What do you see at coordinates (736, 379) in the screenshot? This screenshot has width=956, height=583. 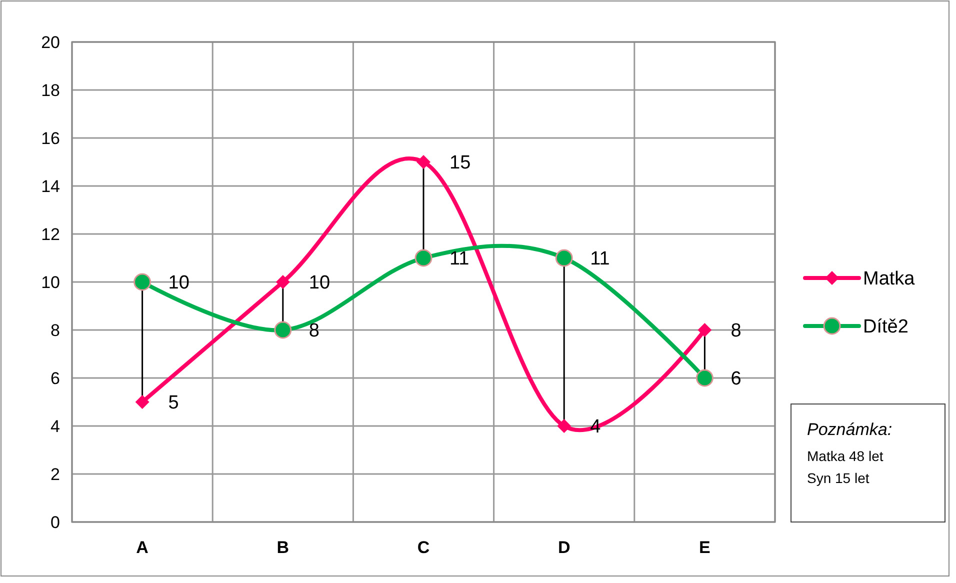 I see `data-label: 6` at bounding box center [736, 379].